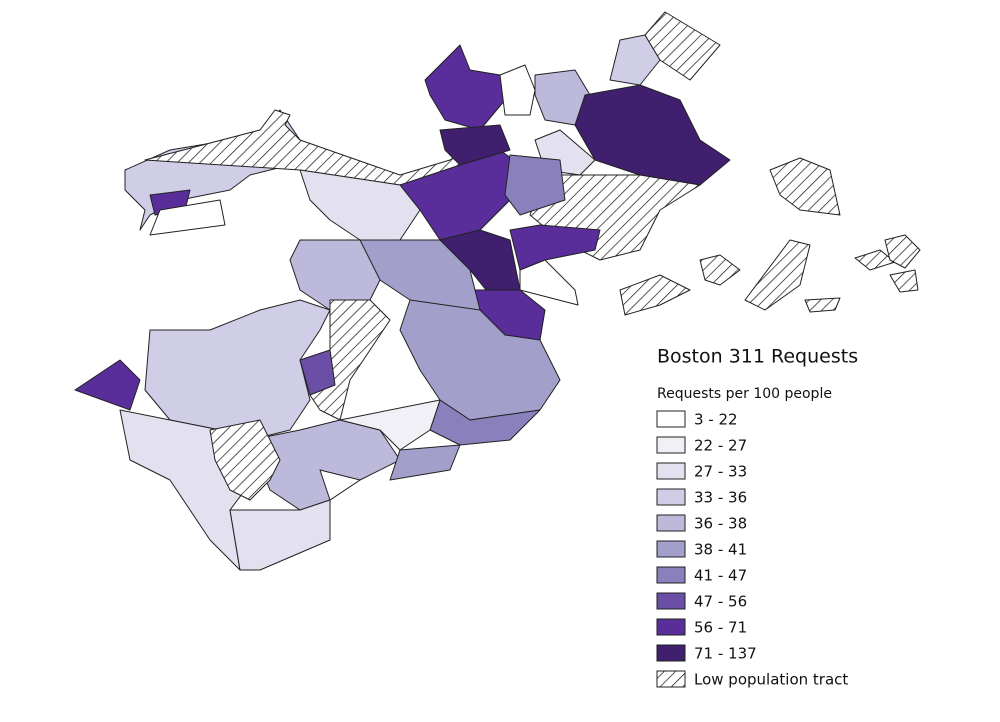 This screenshot has width=1000, height=722. Describe the element at coordinates (720, 446) in the screenshot. I see `legend-label: 22 - 27` at that location.